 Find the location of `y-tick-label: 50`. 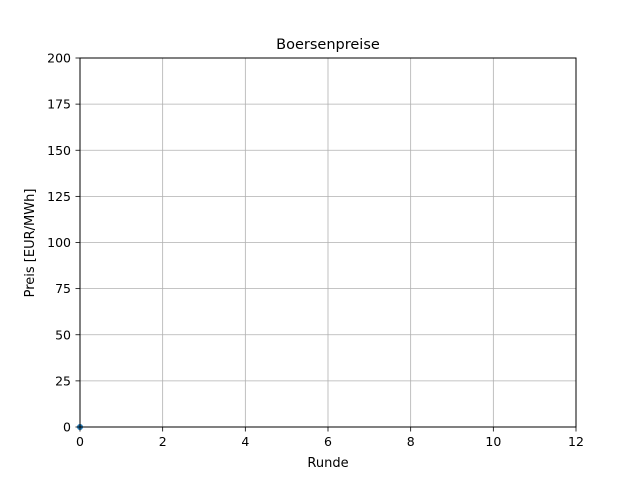

y-tick-label: 50 is located at coordinates (63, 334).